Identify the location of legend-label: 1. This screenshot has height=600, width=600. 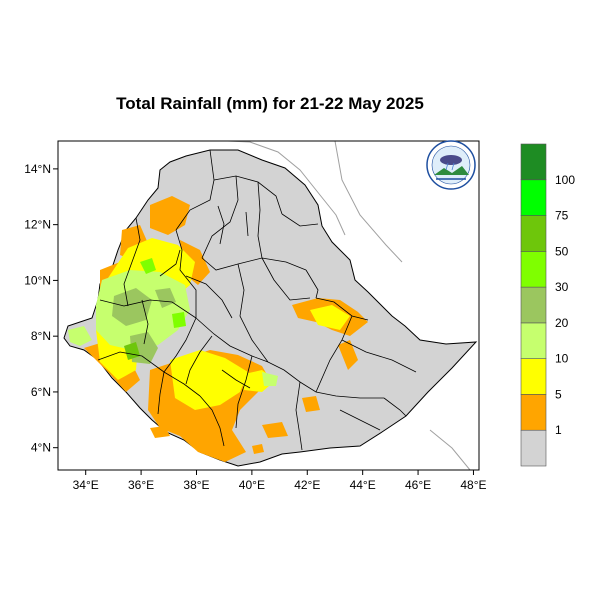
(558, 430).